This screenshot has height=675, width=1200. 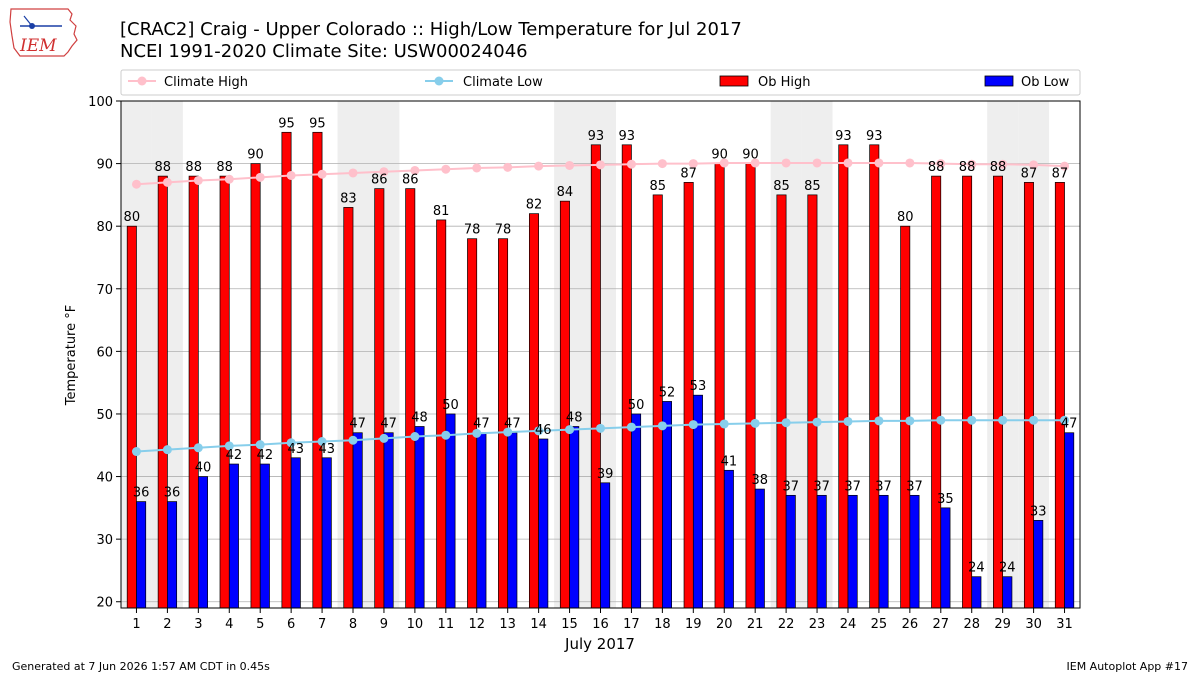 I want to click on ob-low-label-day-30: 33, so click(x=1038, y=511).